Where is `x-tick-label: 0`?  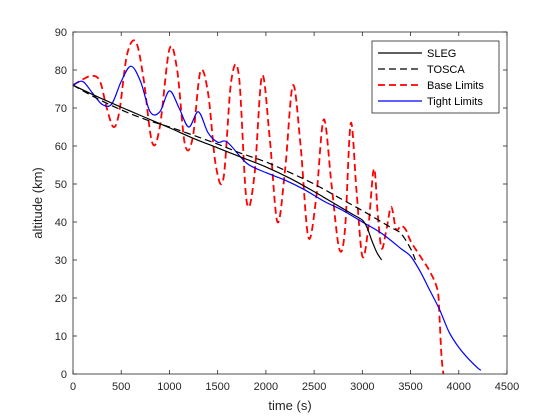 x-tick-label: 0 is located at coordinates (73, 387).